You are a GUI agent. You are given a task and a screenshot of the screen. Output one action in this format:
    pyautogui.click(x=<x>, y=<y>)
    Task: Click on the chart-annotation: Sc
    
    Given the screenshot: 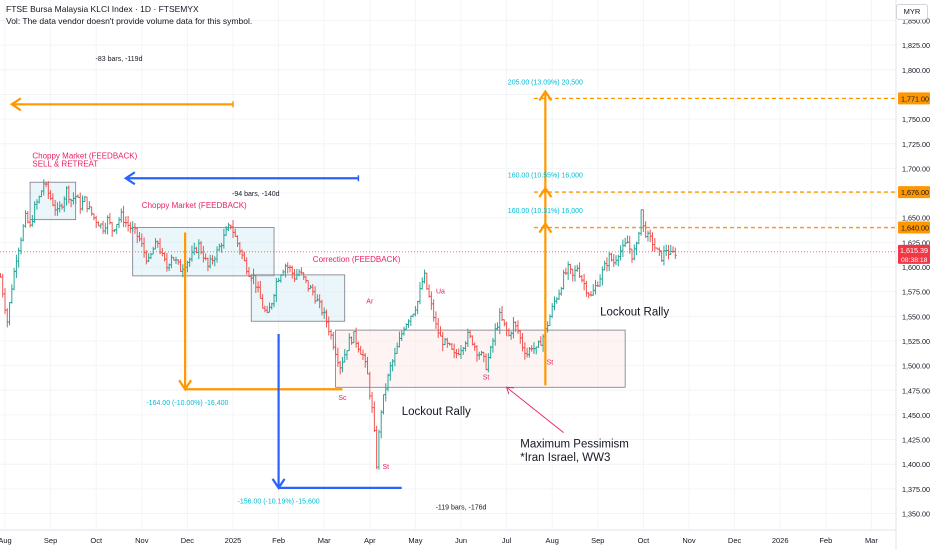 What is the action you would take?
    pyautogui.click(x=342, y=398)
    